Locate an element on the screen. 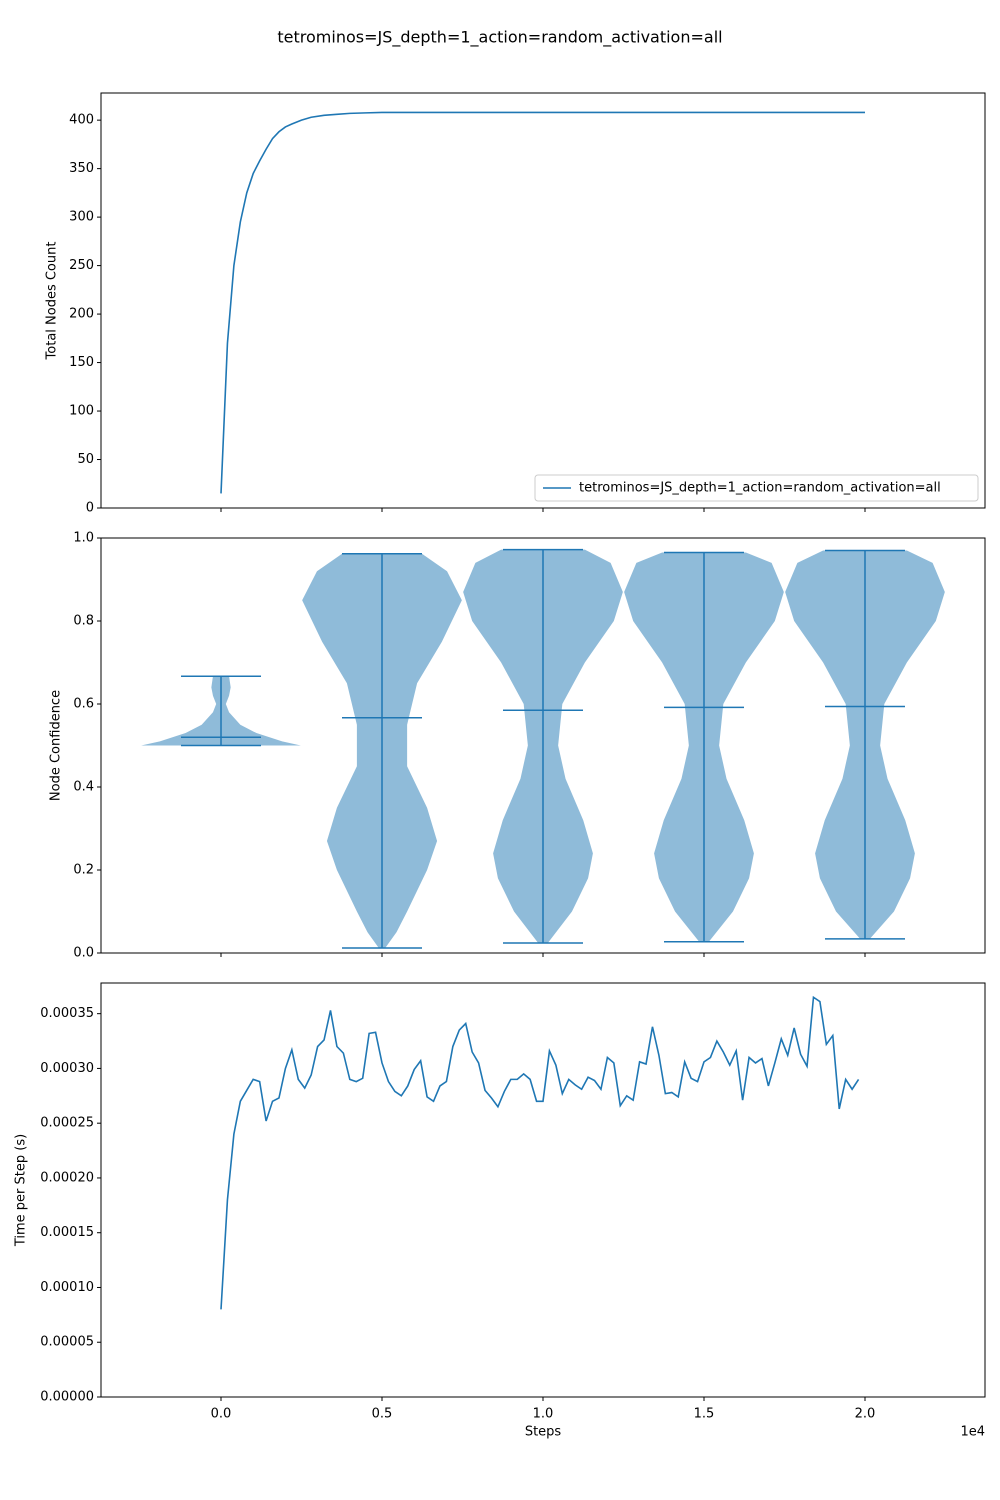 The height and width of the screenshot is (1500, 1000). y-tick-label: 0.00015 is located at coordinates (67, 1232).